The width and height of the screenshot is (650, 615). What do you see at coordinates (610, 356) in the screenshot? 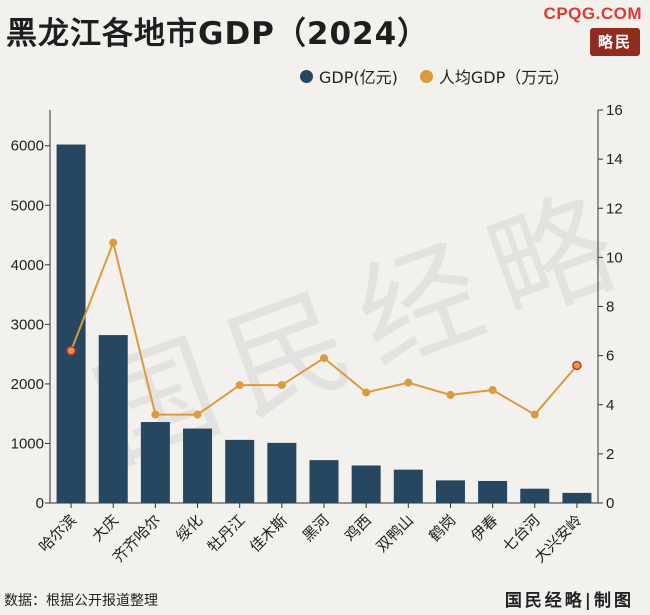
I see `y-right-tick-label: 6` at bounding box center [610, 356].